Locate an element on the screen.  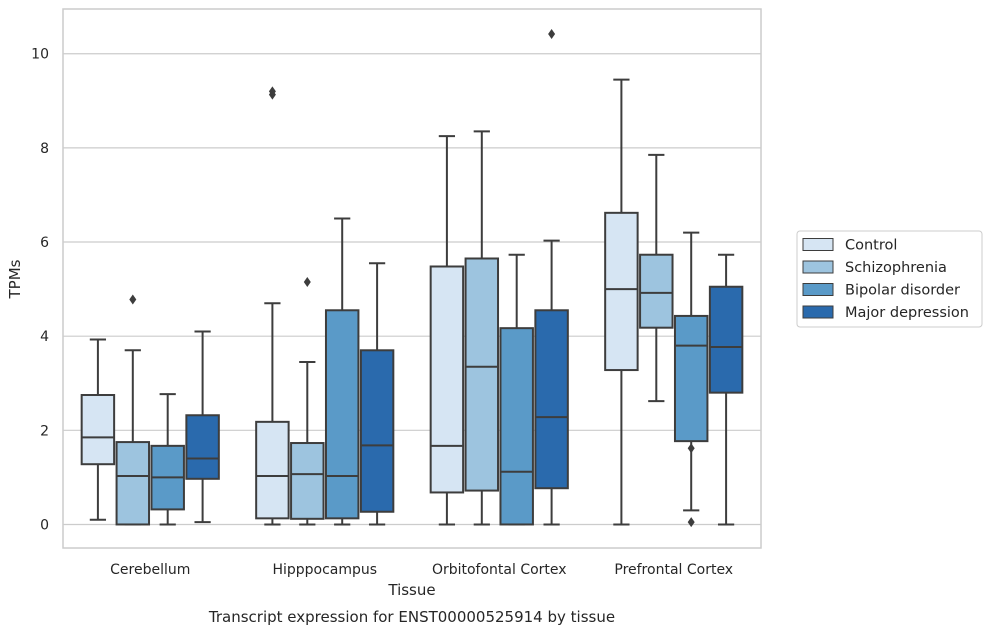
x-axis-title: Tissue is located at coordinates (411, 590).